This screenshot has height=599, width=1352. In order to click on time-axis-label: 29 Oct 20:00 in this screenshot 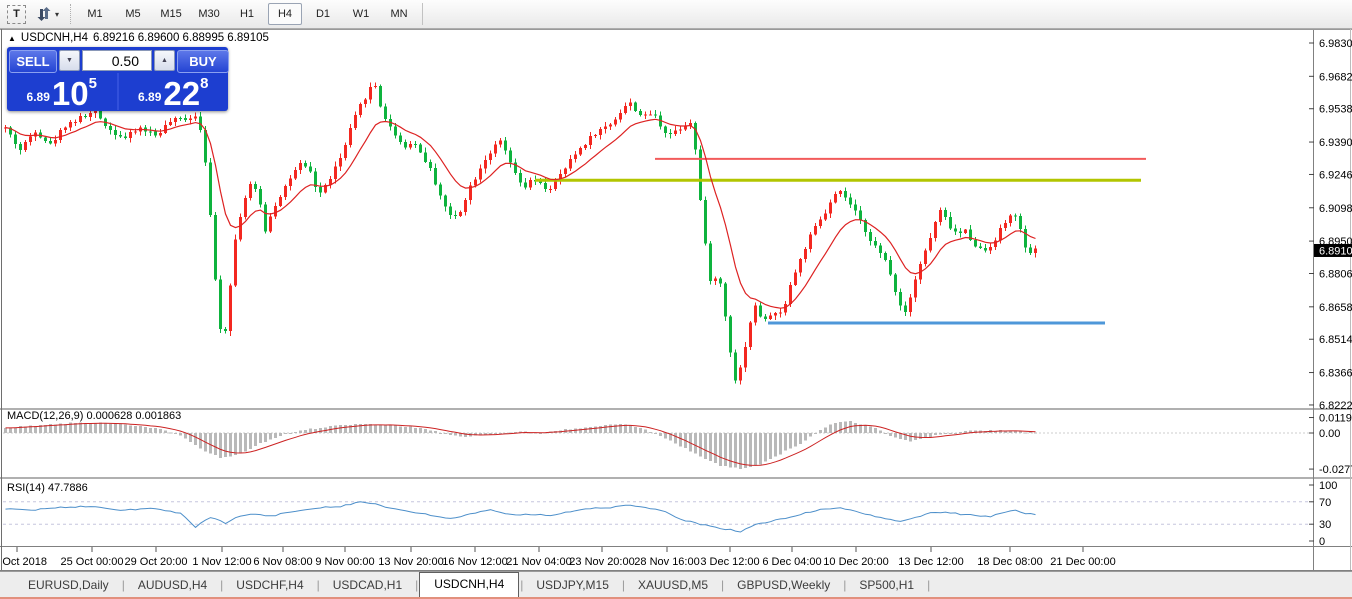, I will do `click(156, 562)`.